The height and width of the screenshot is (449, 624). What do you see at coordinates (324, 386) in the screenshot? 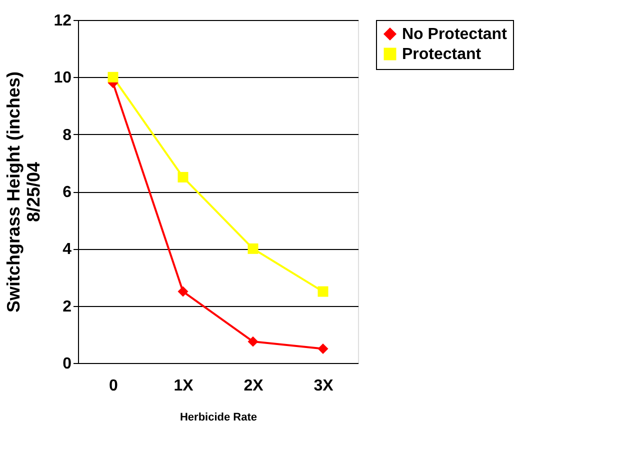
I see `x-tick-label: 3X` at bounding box center [324, 386].